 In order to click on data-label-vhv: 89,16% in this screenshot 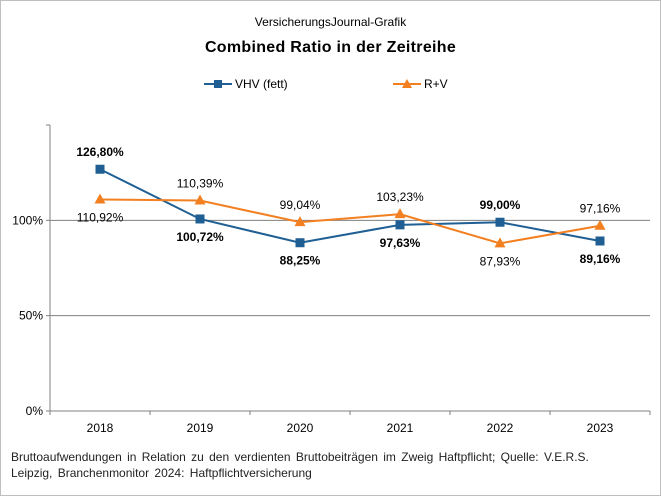, I will do `click(600, 259)`.